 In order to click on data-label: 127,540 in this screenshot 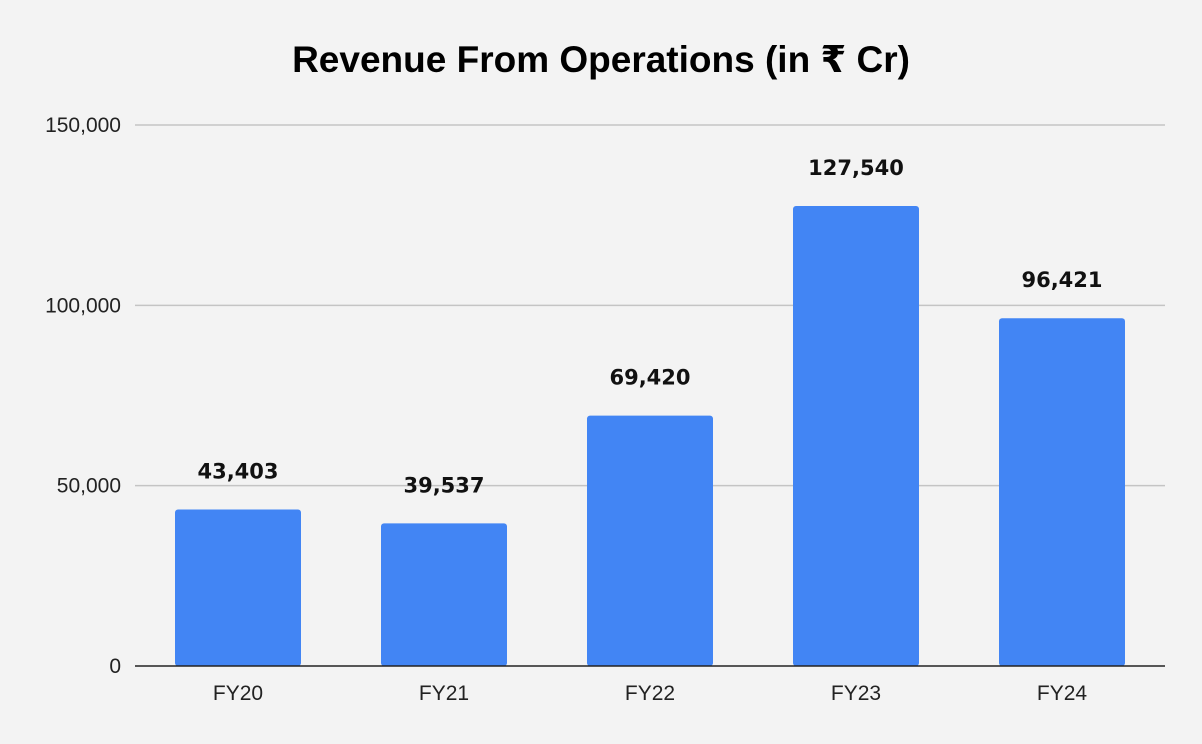, I will do `click(856, 168)`.